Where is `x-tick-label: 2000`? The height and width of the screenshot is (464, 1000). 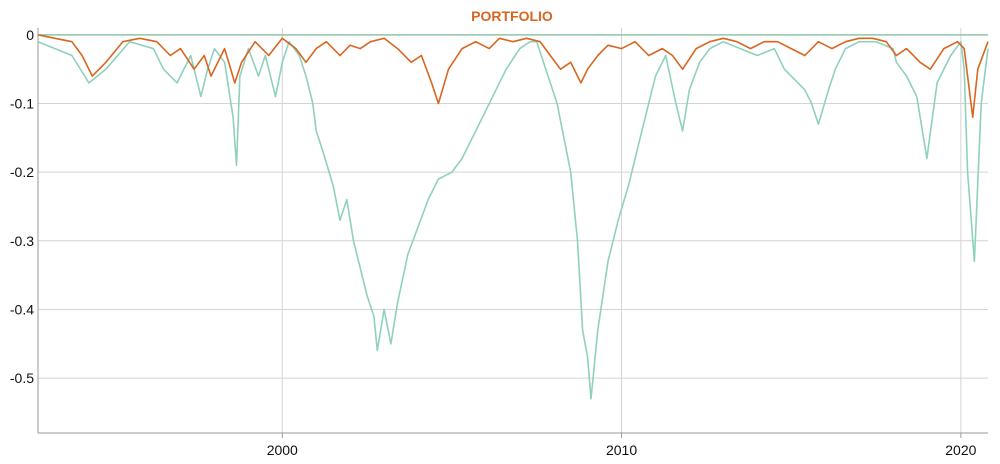 x-tick-label: 2000 is located at coordinates (282, 450).